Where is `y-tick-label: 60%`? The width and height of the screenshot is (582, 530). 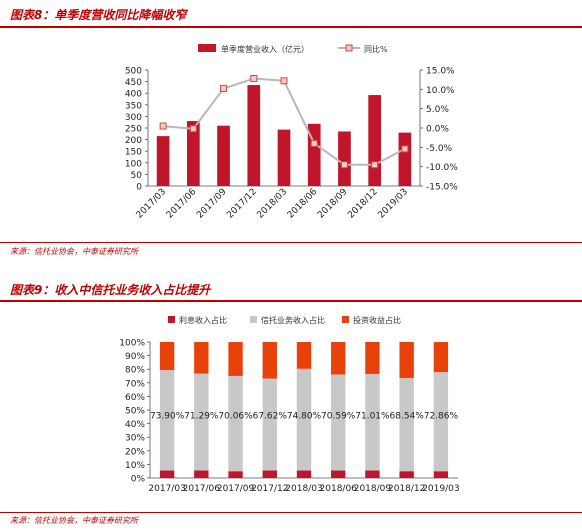 y-tick-label: 60% is located at coordinates (135, 398).